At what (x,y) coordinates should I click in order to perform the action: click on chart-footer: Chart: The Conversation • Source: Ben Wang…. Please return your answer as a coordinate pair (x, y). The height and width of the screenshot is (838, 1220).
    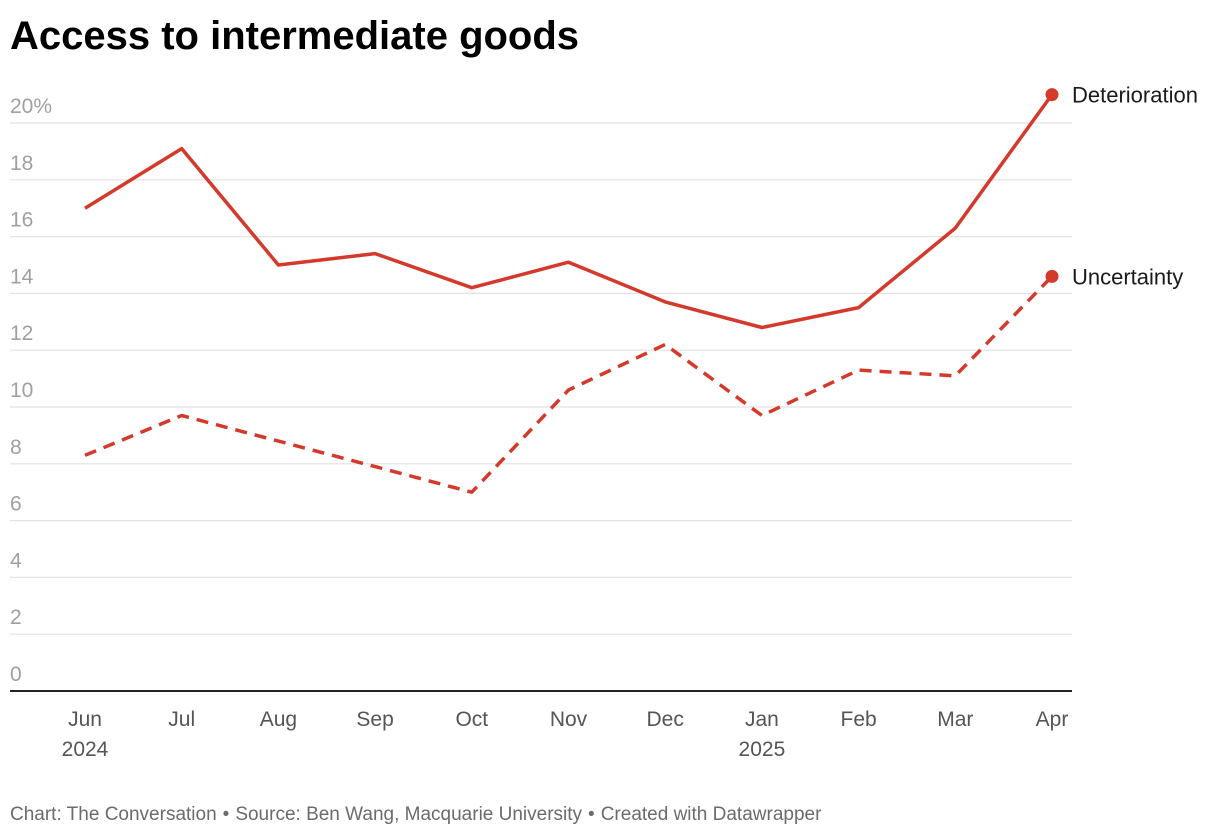
    Looking at the image, I should click on (415, 815).